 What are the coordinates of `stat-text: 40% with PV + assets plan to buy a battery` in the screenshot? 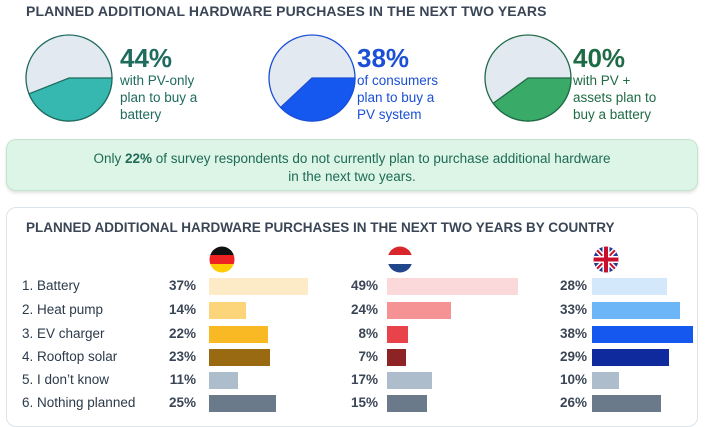 It's located at (614, 83).